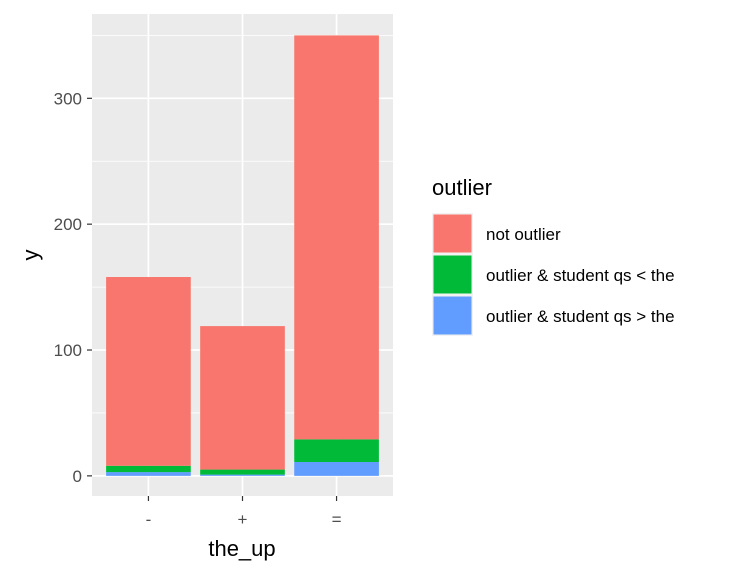  Describe the element at coordinates (30, 255) in the screenshot. I see `y-axis-title: y` at that location.